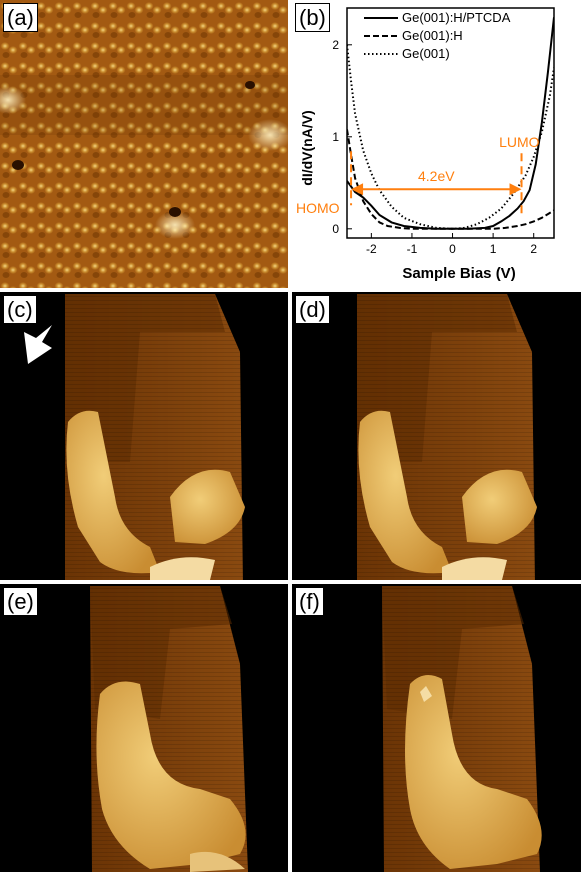 This screenshot has width=581, height=872. I want to click on arrow-icon, so click(38, 344).